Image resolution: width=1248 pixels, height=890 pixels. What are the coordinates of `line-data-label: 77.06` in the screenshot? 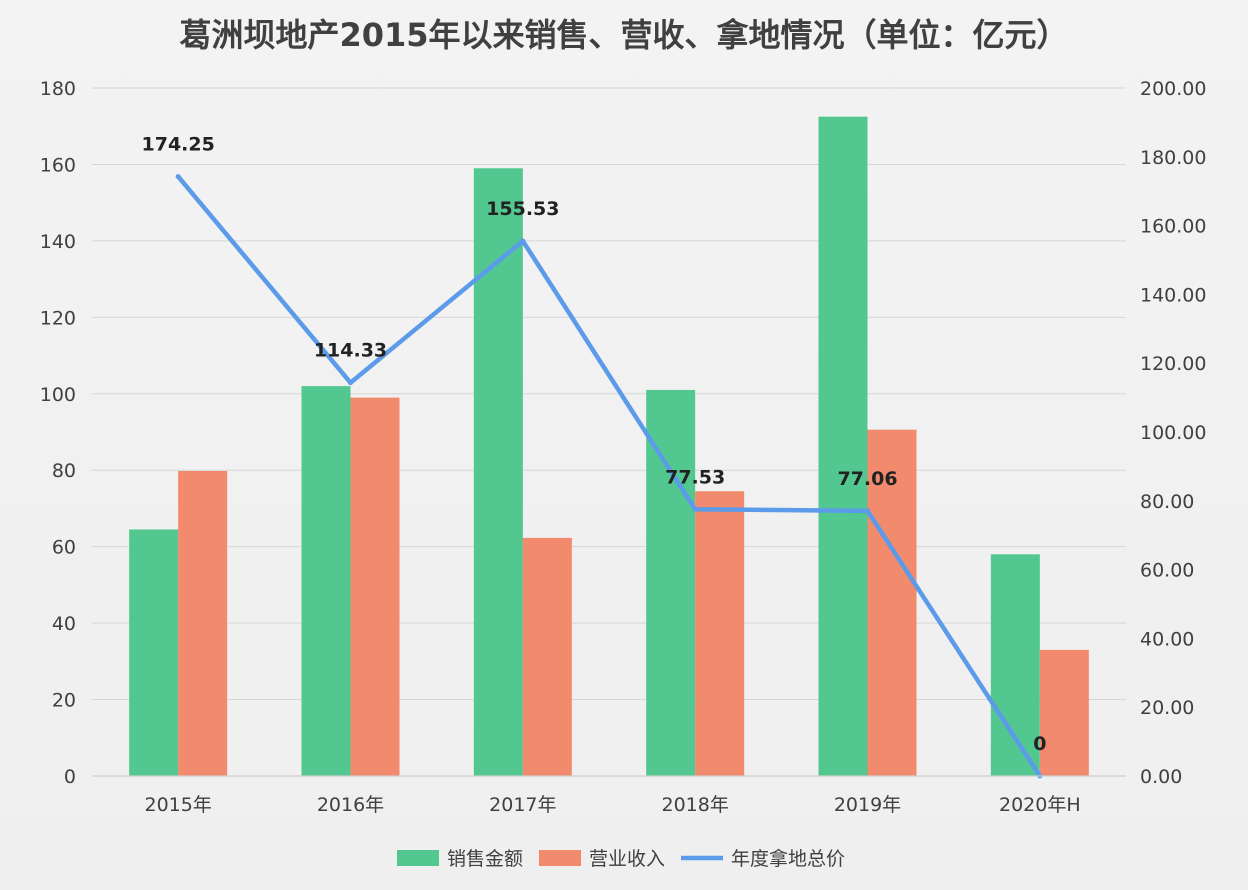 It's located at (867, 479).